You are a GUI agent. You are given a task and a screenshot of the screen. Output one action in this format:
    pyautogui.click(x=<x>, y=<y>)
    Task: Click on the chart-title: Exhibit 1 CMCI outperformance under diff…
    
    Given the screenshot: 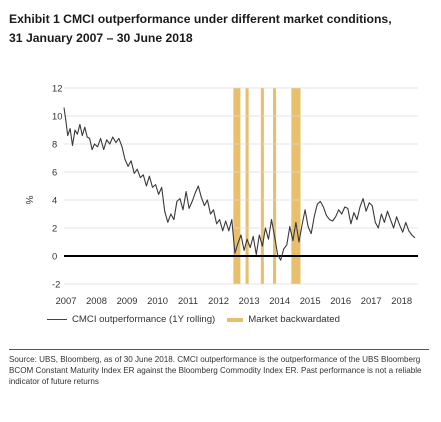 What is the action you would take?
    pyautogui.click(x=221, y=29)
    